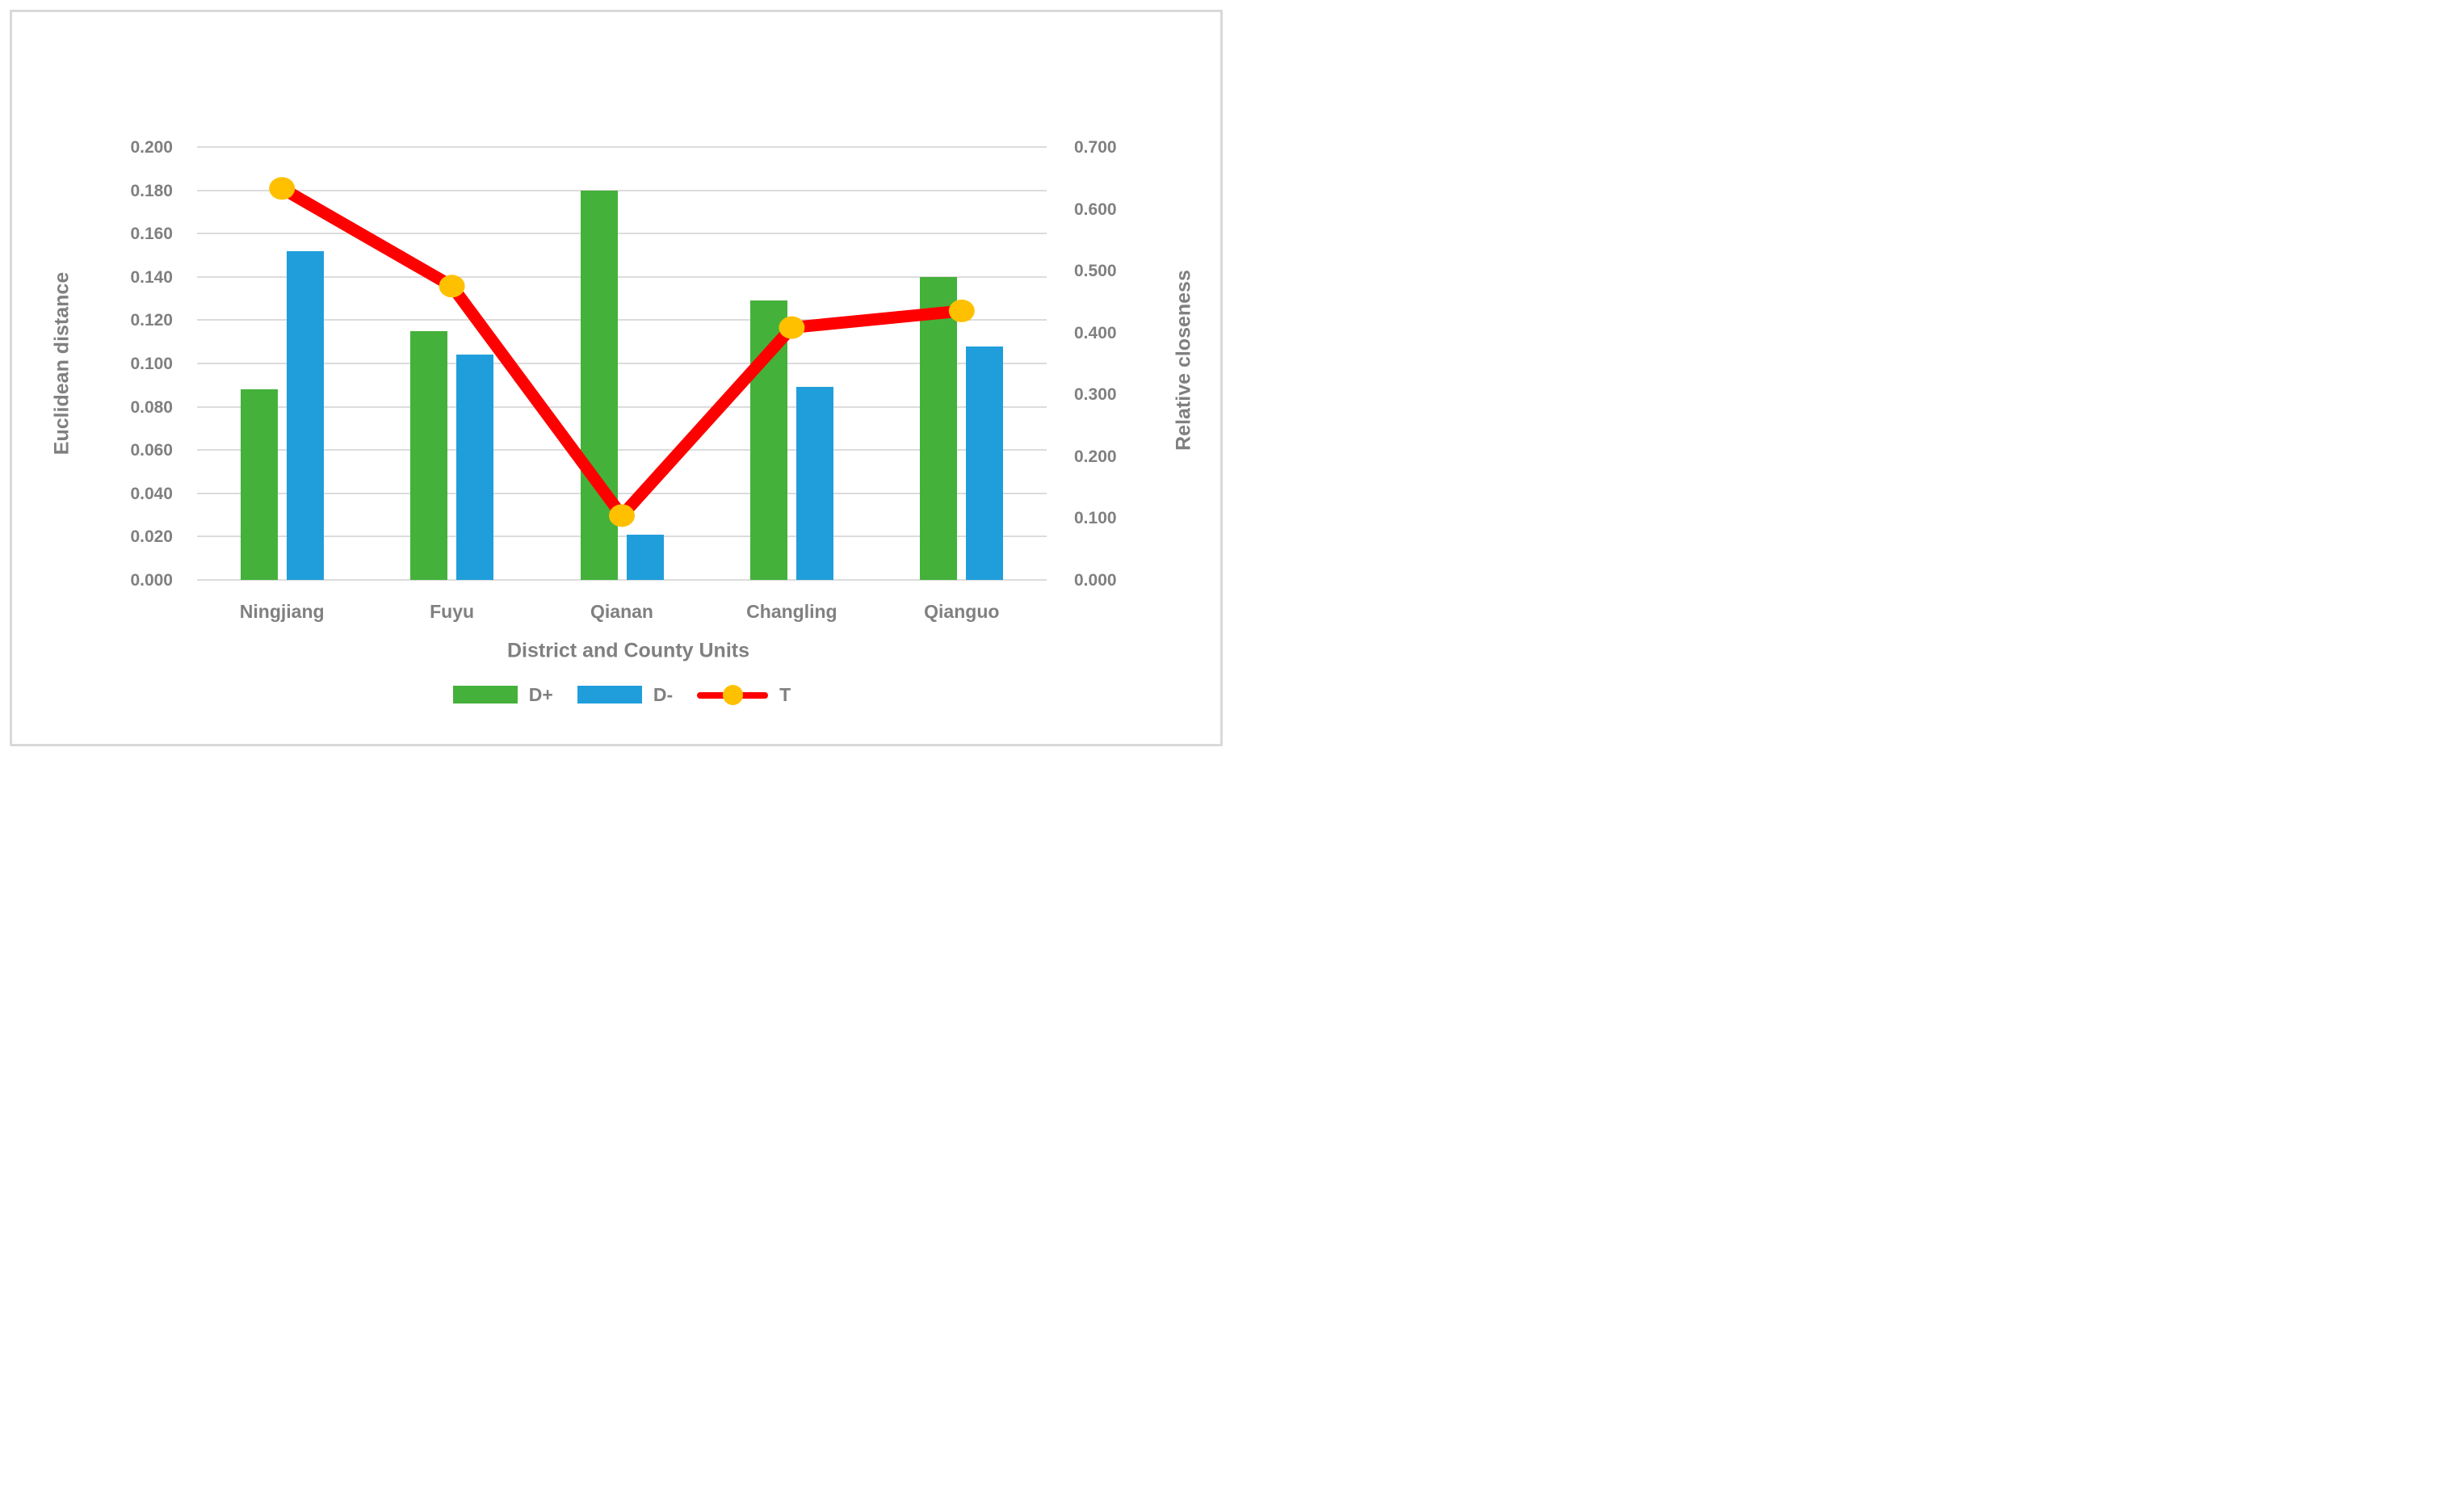 This screenshot has height=1512, width=2464. I want to click on right-axis-tick: 0.200, so click(1095, 457).